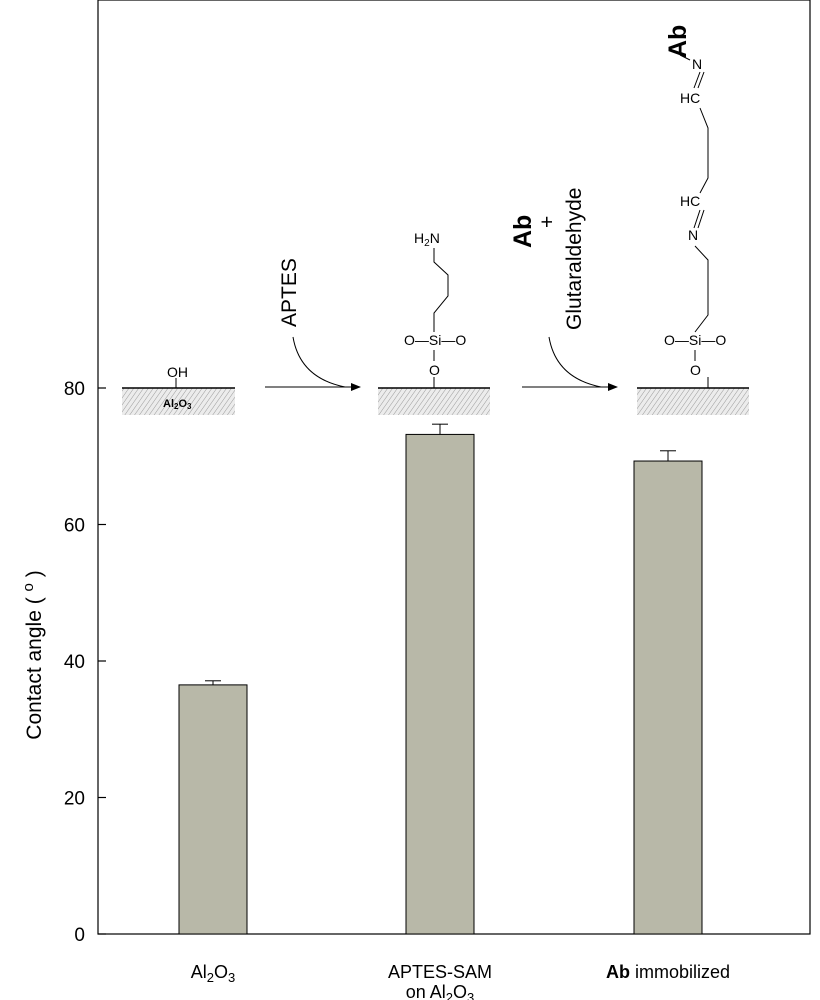 This screenshot has height=1000, width=820. Describe the element at coordinates (574, 259) in the screenshot. I see `arrow-glut-label: Glutaraldehyde` at that location.